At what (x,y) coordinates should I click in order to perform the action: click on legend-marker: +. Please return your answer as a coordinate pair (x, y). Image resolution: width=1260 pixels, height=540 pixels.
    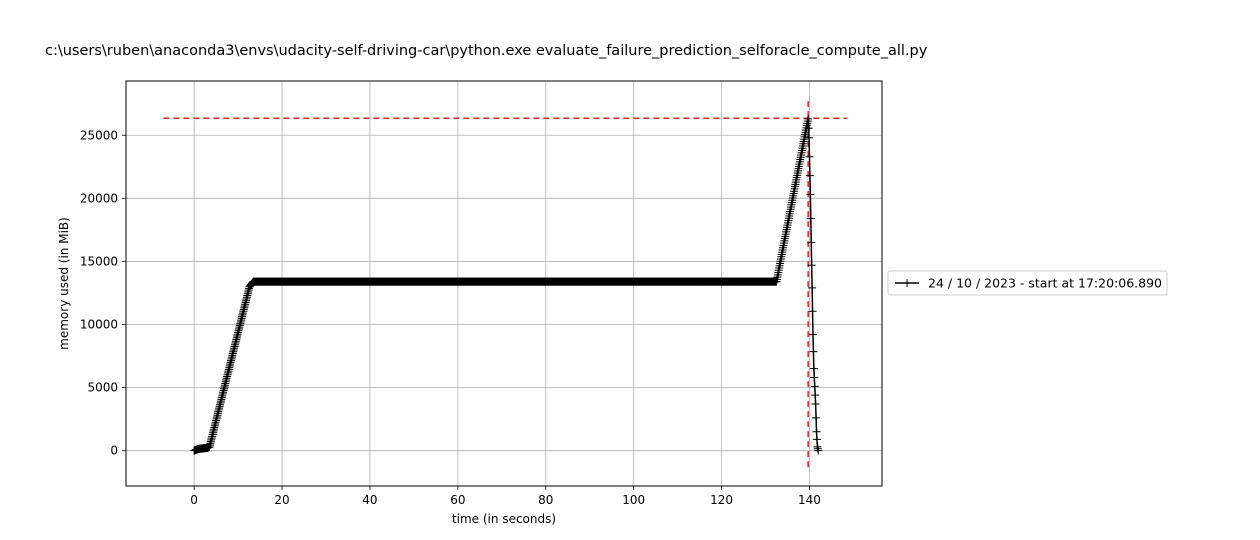
    Looking at the image, I should click on (907, 283).